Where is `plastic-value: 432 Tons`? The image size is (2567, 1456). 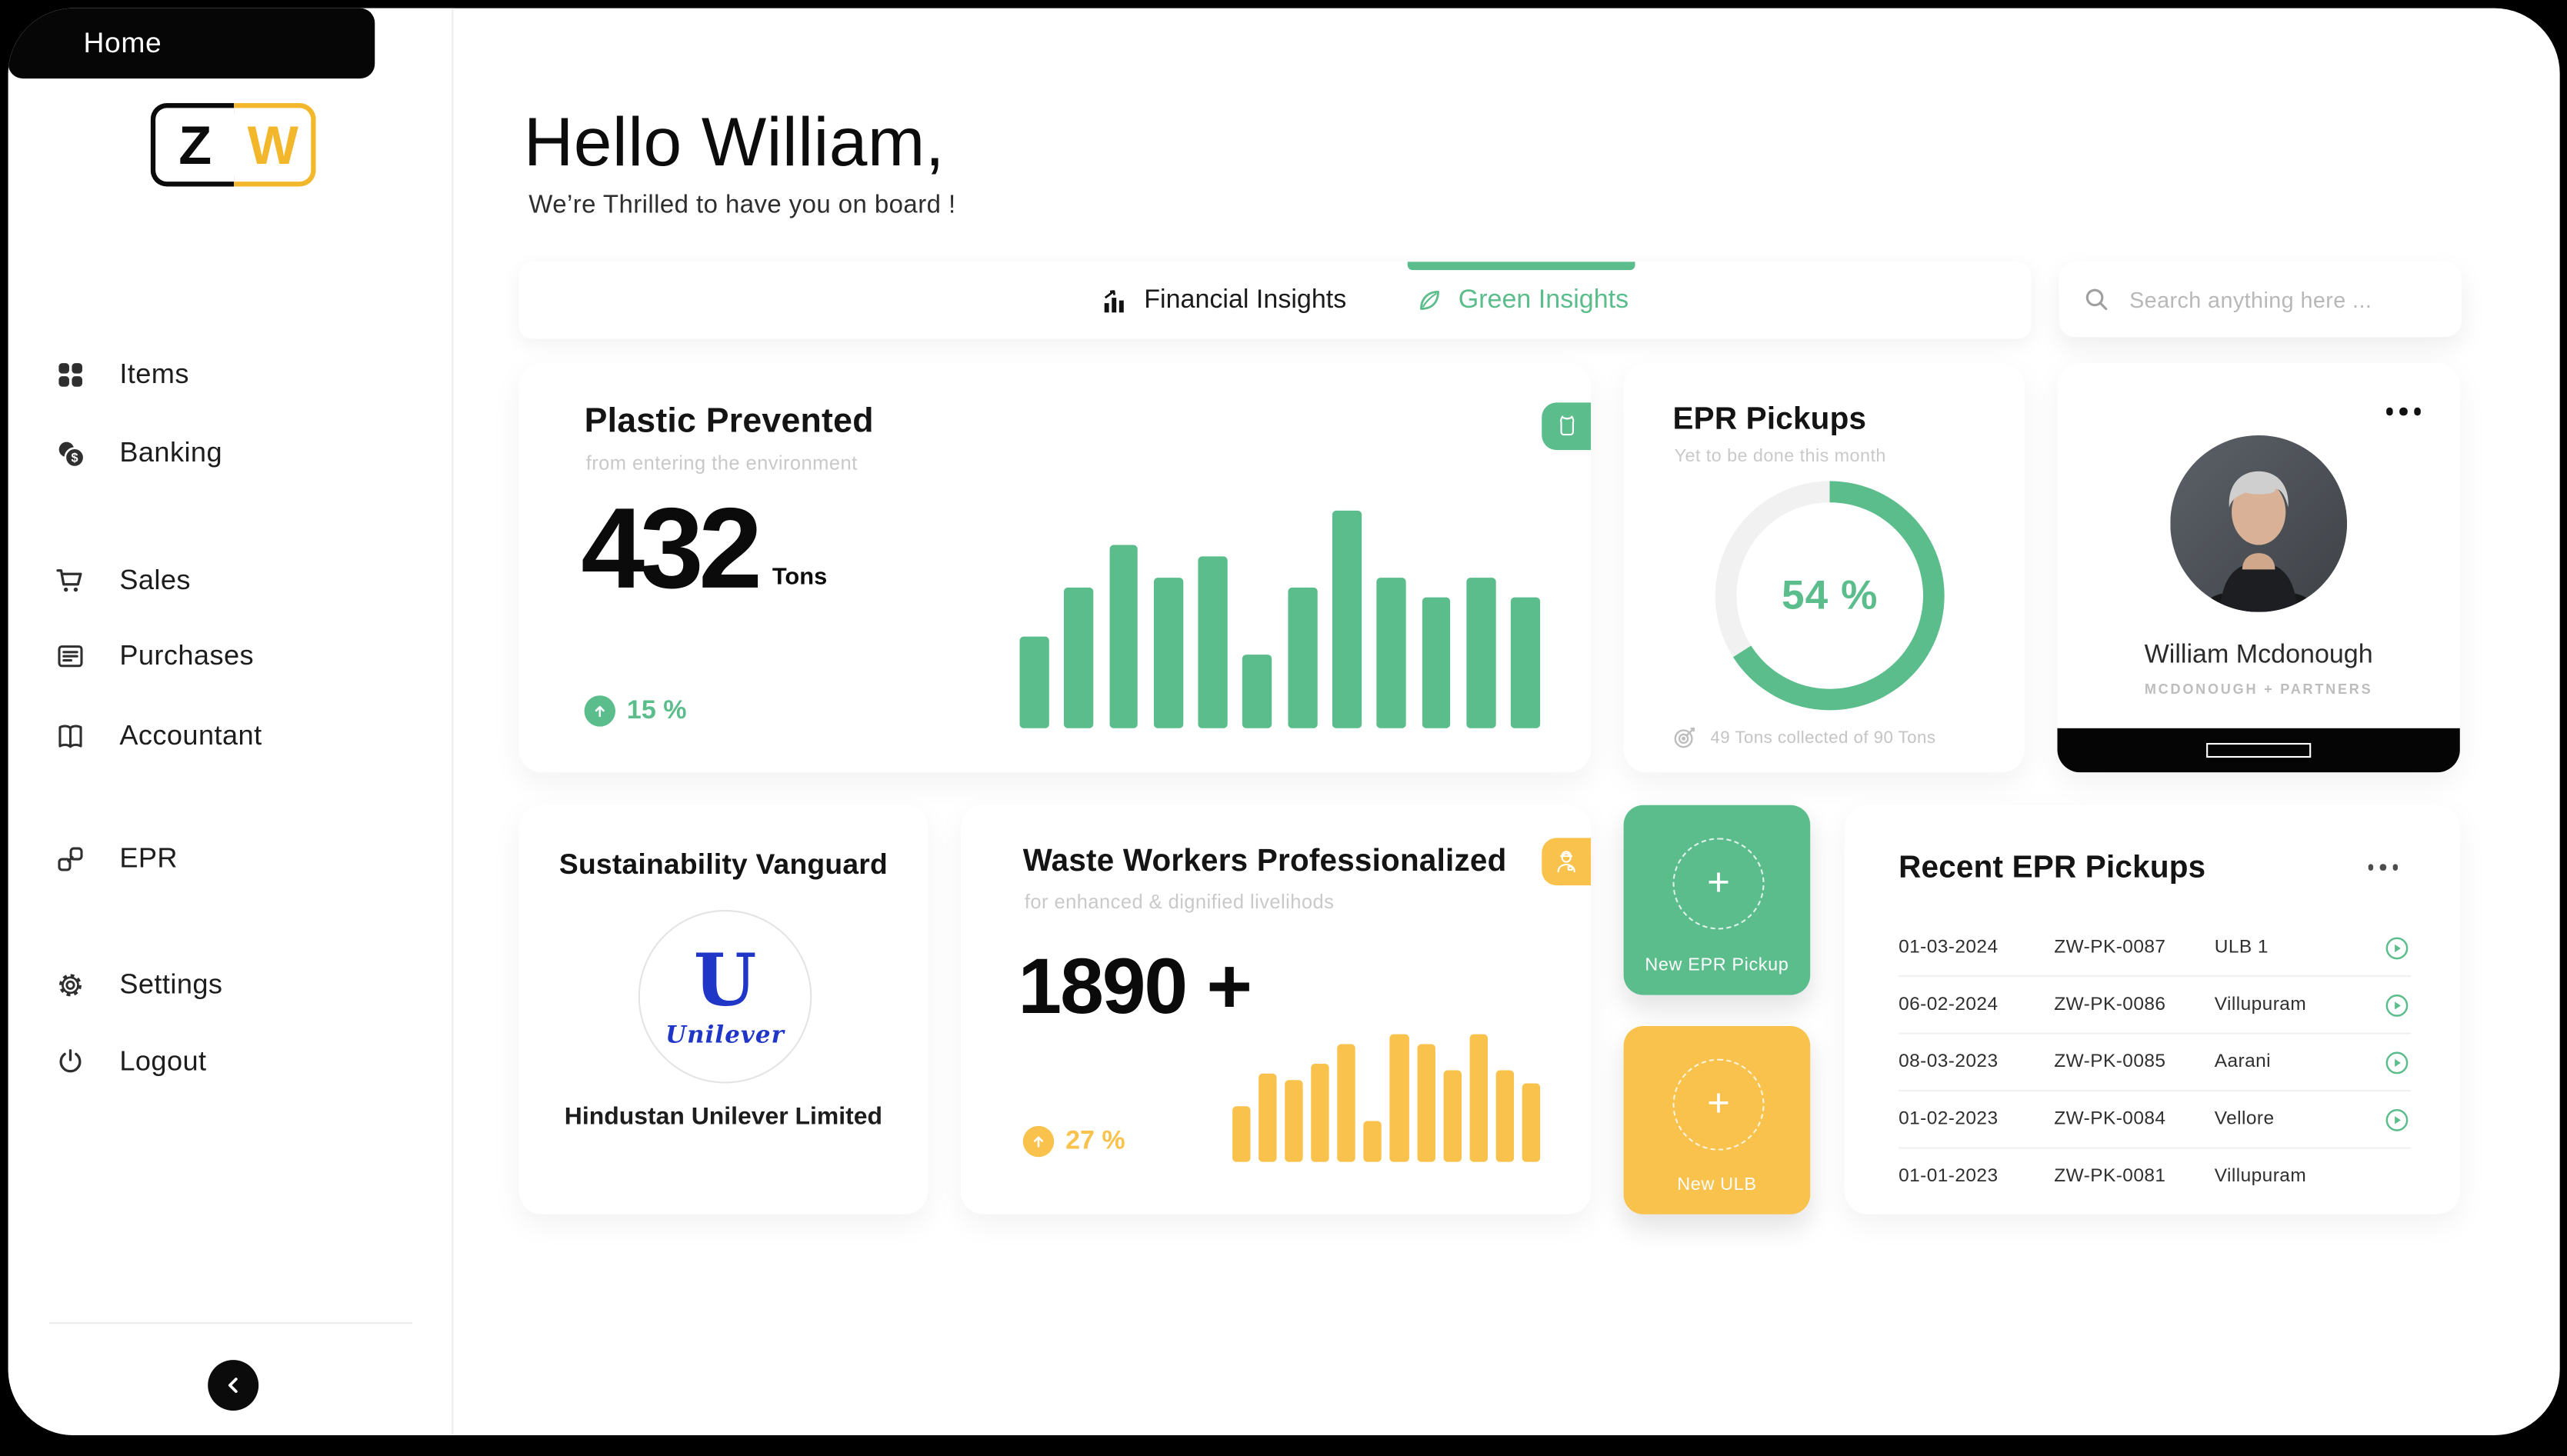 plastic-value: 432 Tons is located at coordinates (704, 548).